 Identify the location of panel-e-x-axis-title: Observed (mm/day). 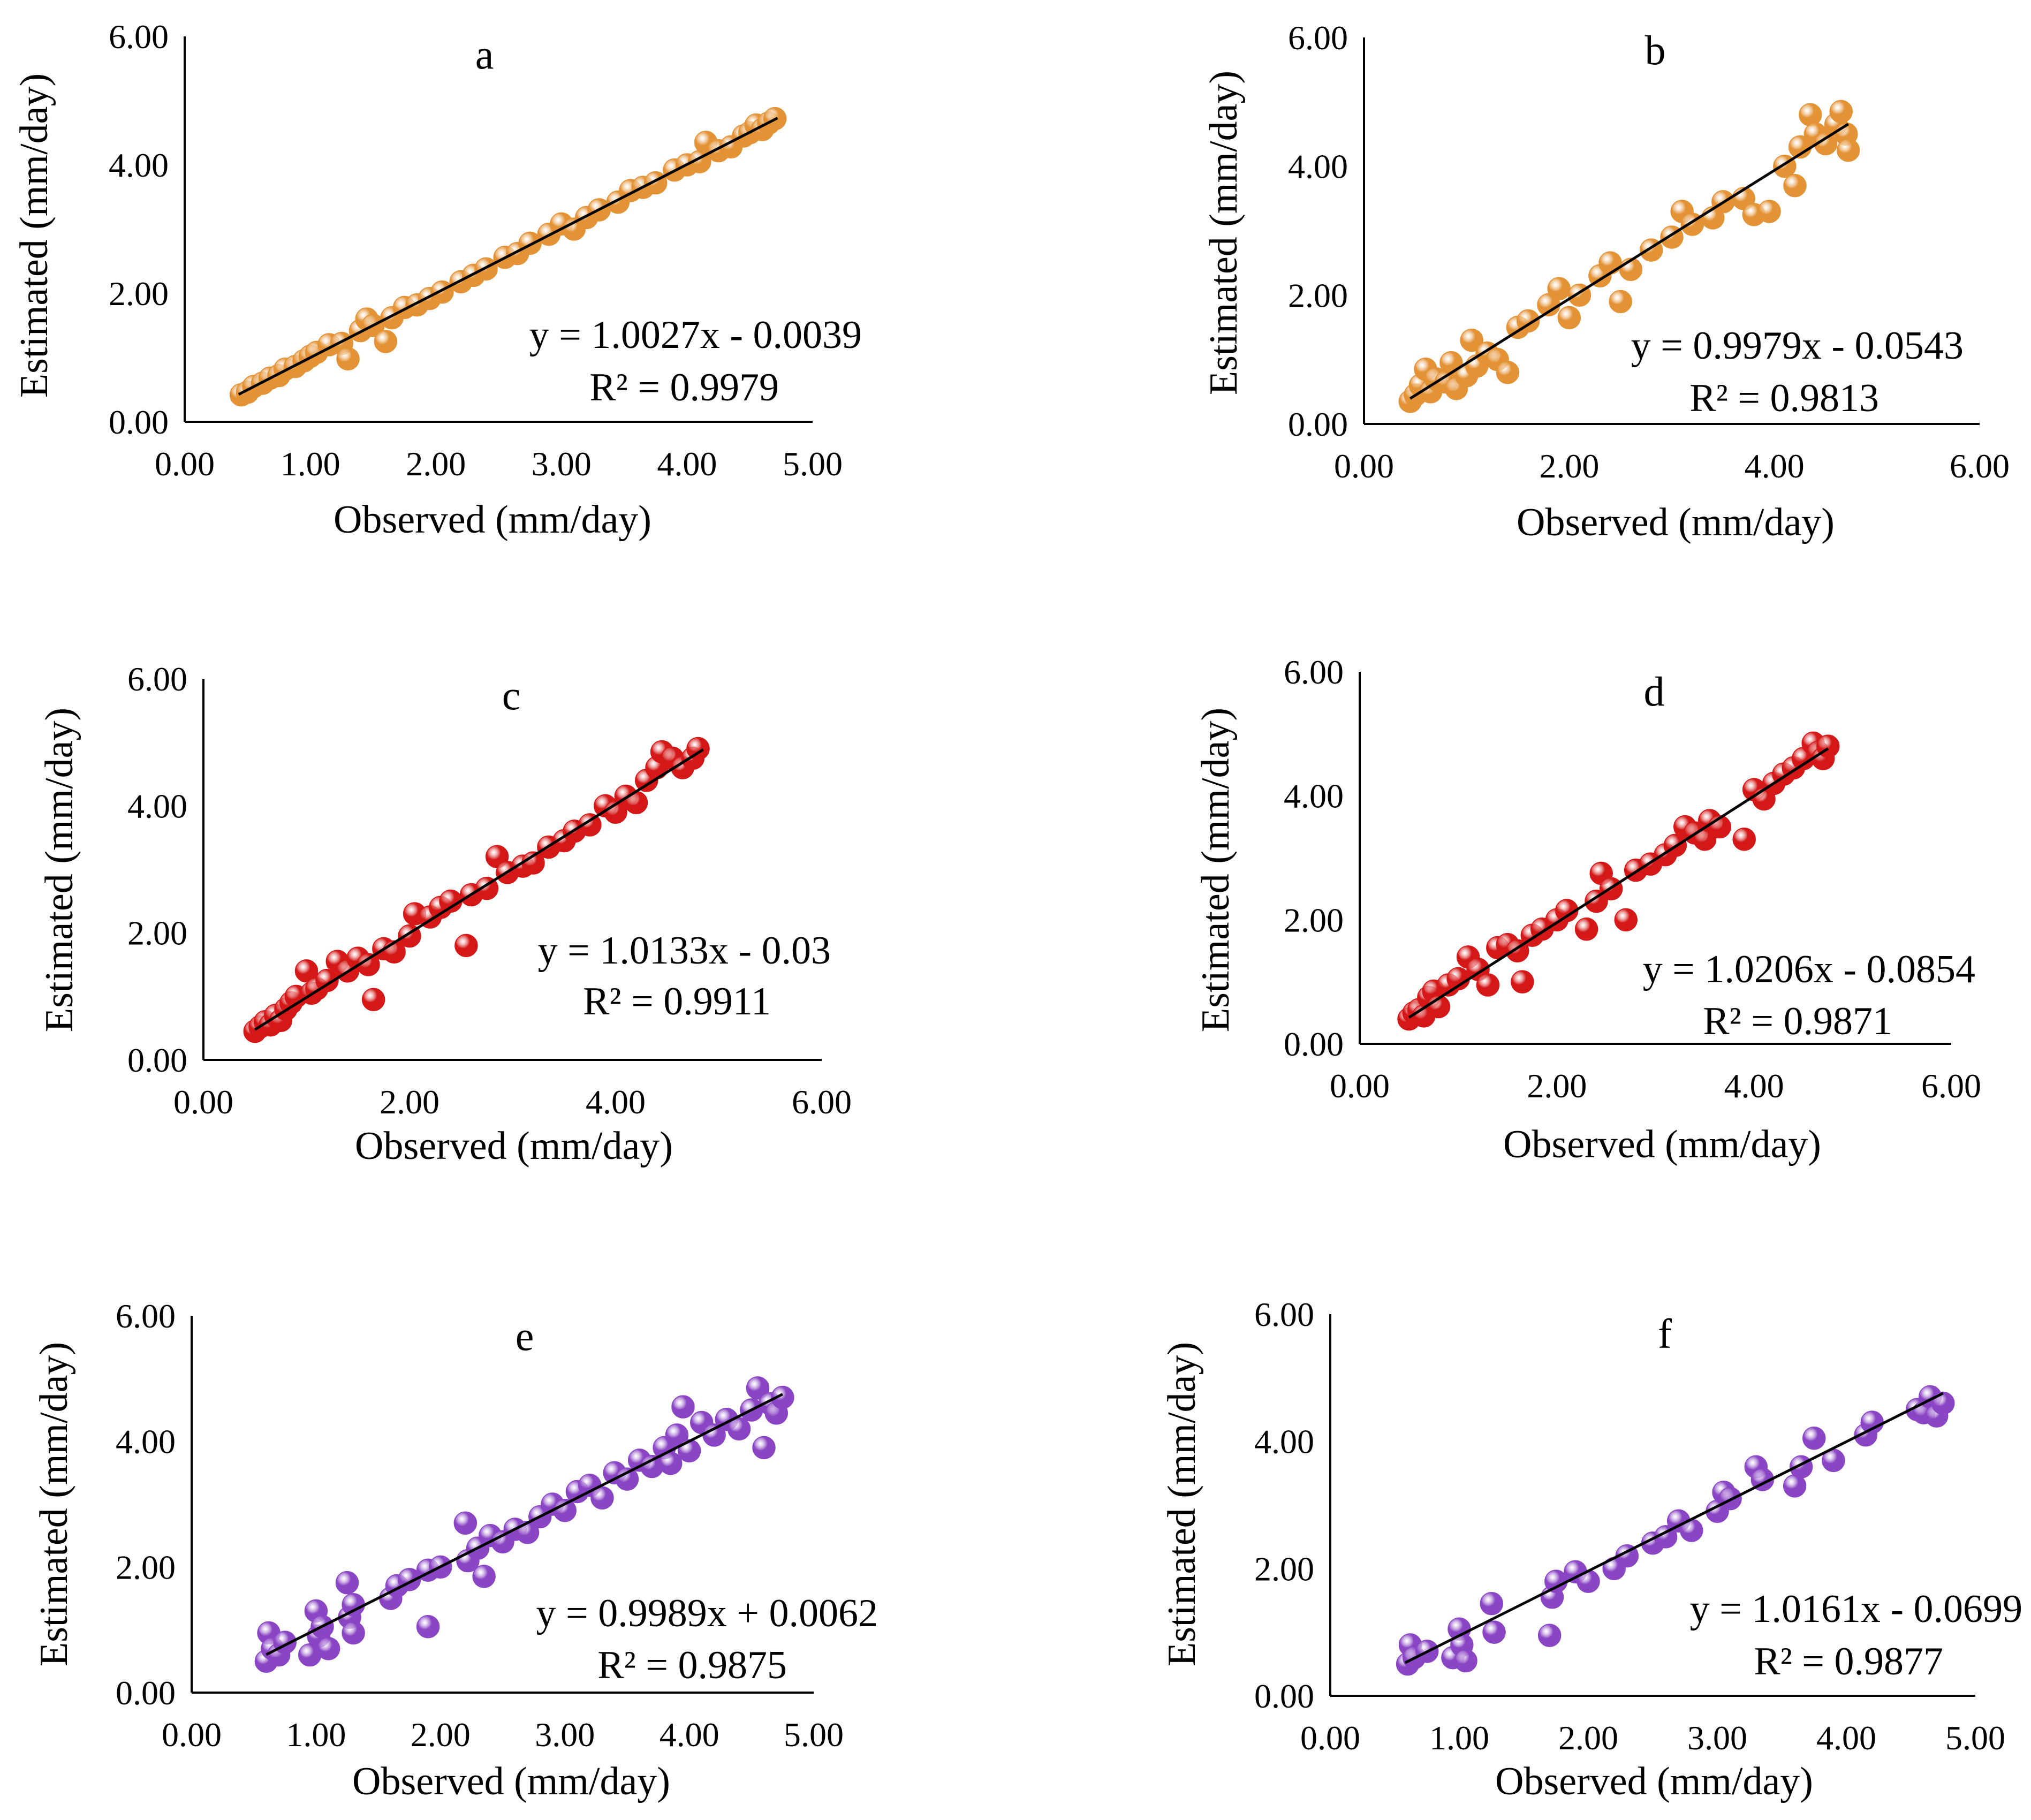
(511, 1781).